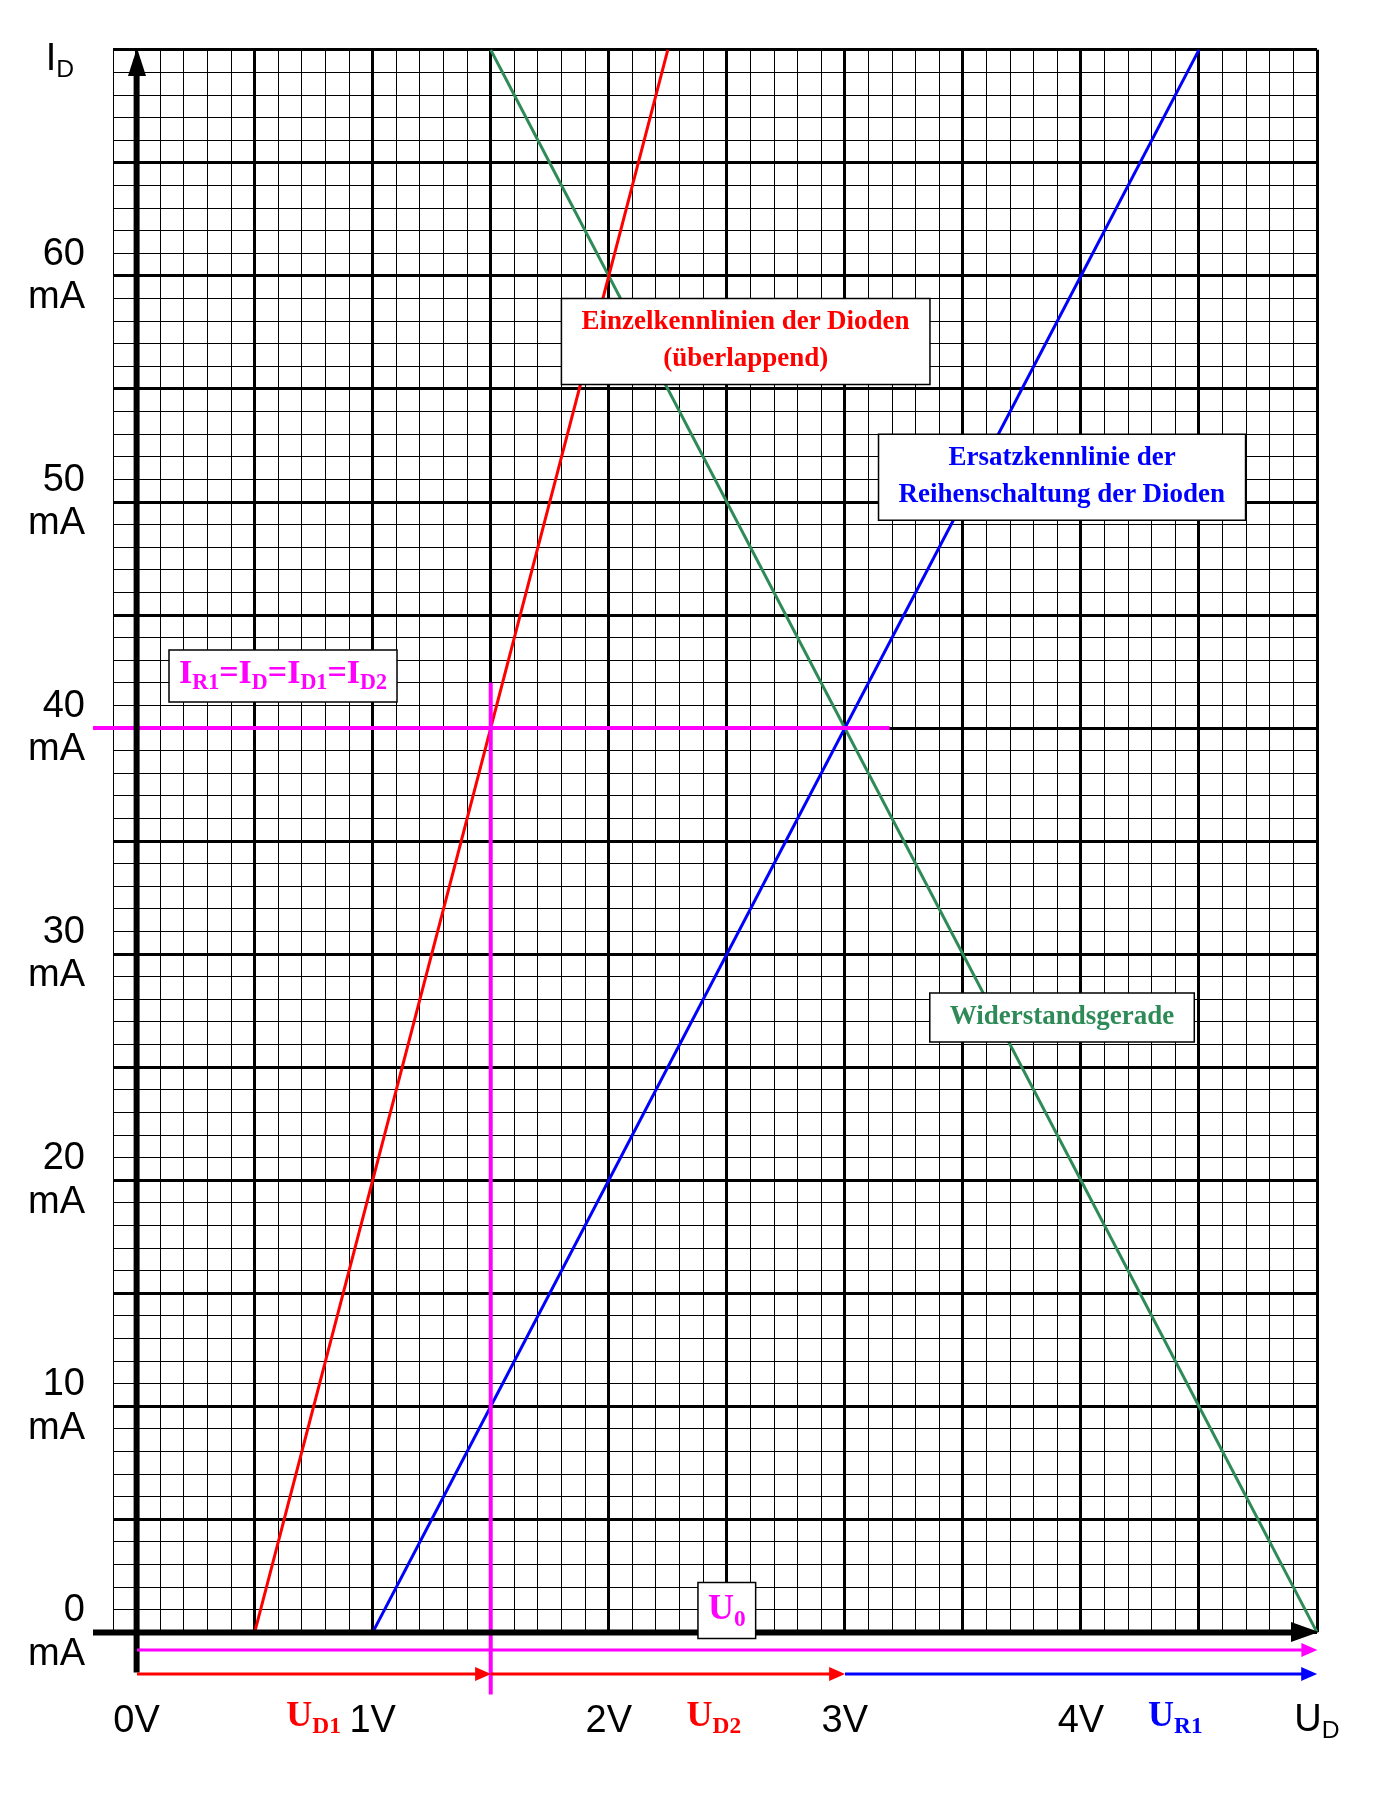 The height and width of the screenshot is (1810, 1383). What do you see at coordinates (57, 1630) in the screenshot?
I see `y-tick-label: 0 mA` at bounding box center [57, 1630].